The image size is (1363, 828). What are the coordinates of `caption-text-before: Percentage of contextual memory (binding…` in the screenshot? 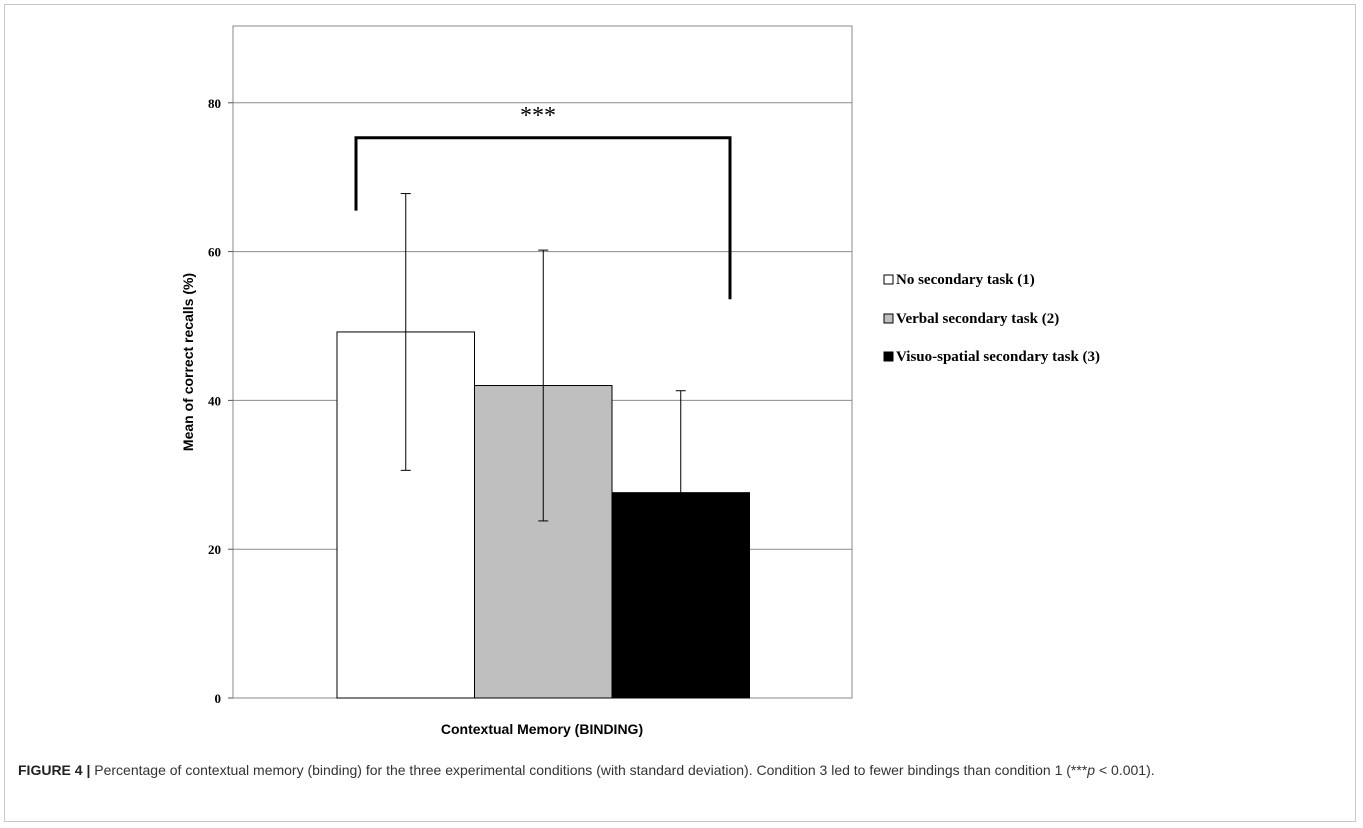 It's located at (589, 770).